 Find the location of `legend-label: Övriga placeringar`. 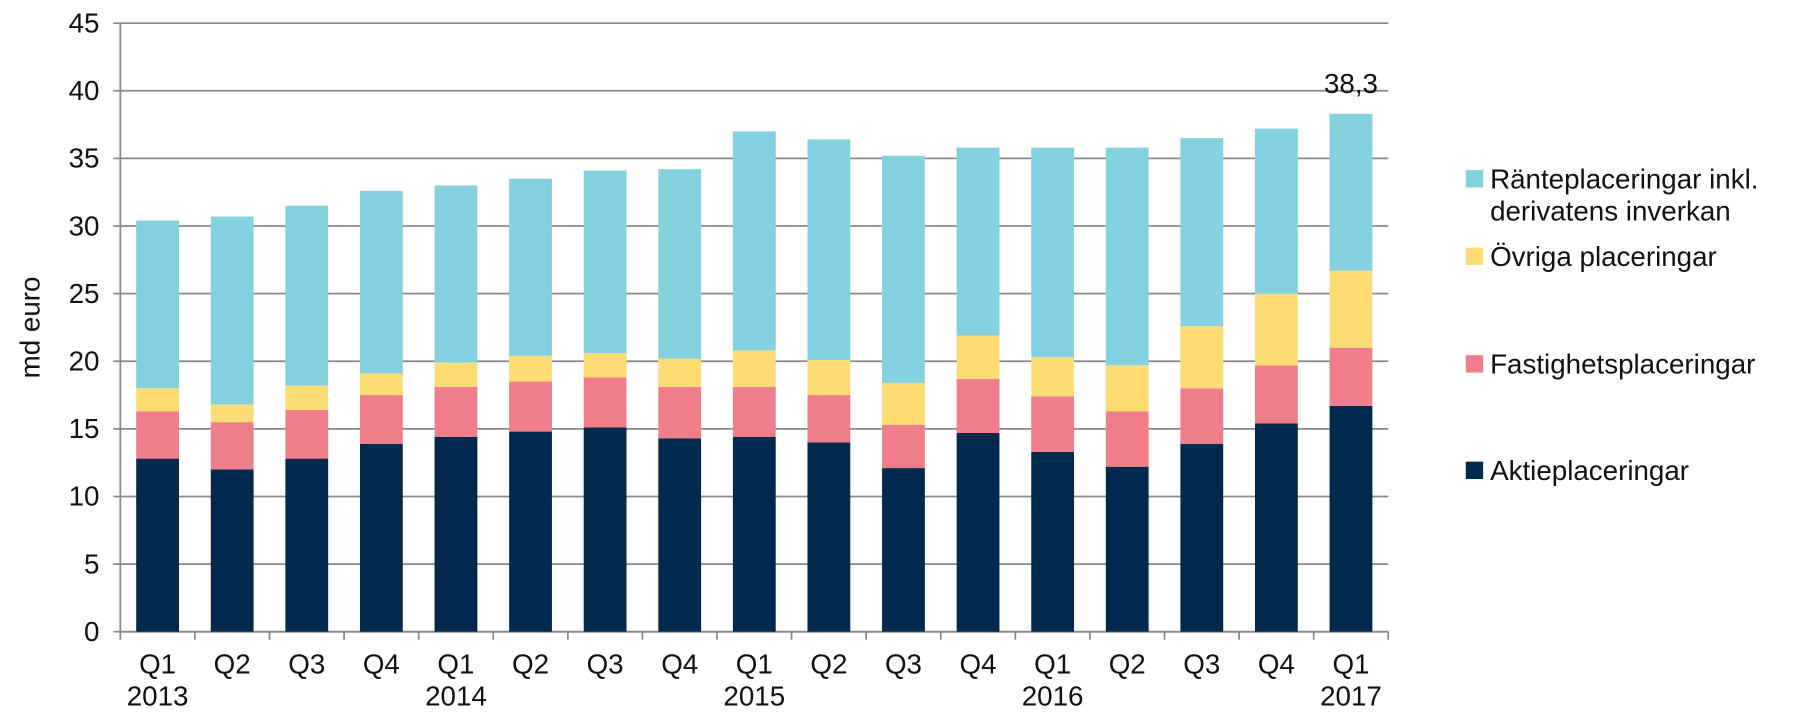

legend-label: Övriga placeringar is located at coordinates (1603, 256).